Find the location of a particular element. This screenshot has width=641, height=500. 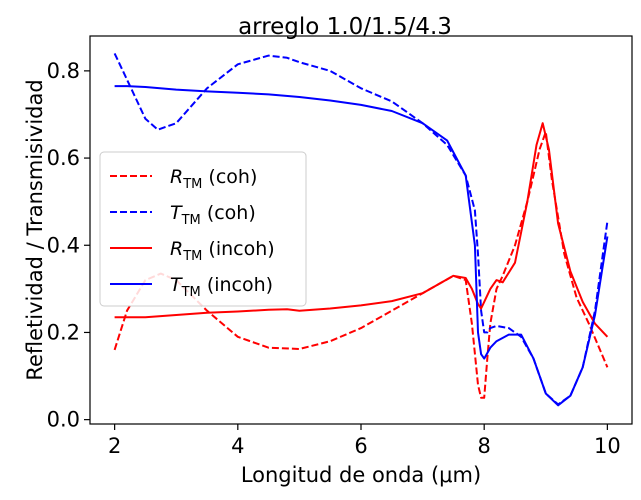

x-tick-label: 2 is located at coordinates (114, 446).